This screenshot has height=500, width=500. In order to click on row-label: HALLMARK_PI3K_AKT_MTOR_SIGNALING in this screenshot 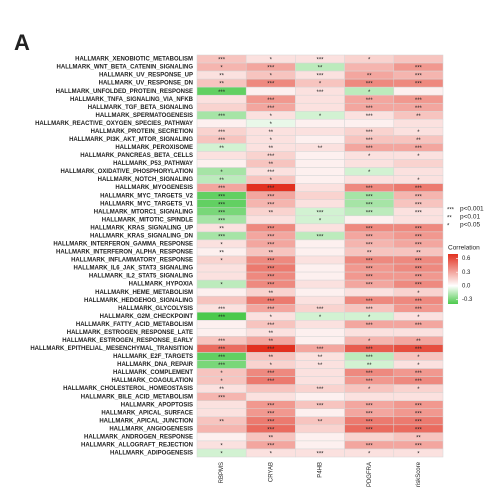, I will do `click(131, 140)`.